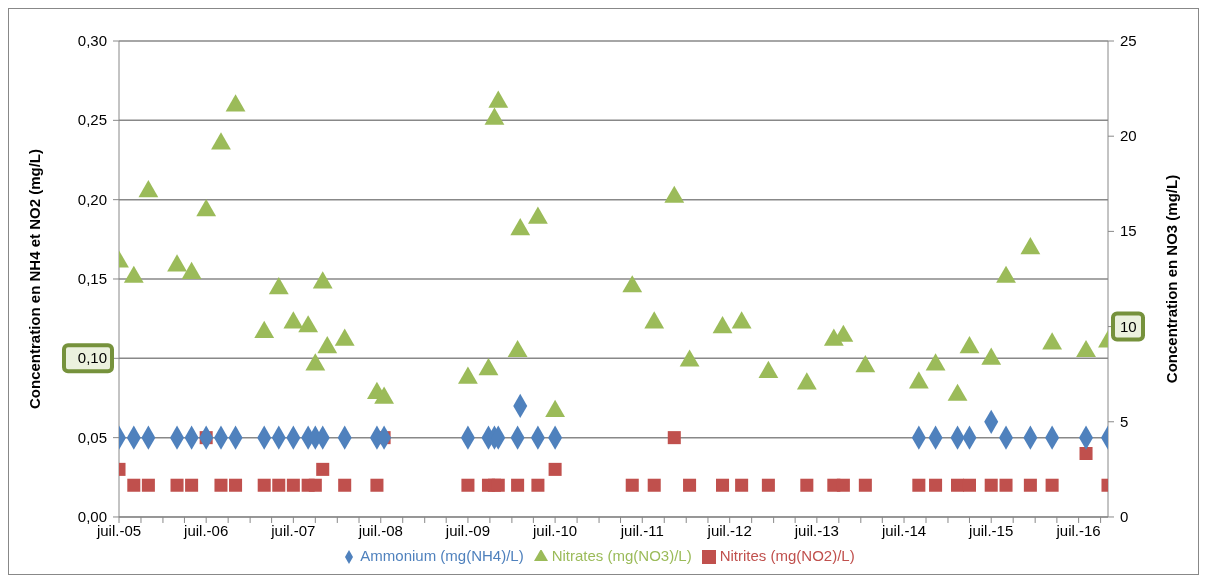 This screenshot has height=581, width=1205. Describe the element at coordinates (787, 555) in the screenshot. I see `legend-label: Nitrites (mg(NO2)/L)` at that location.